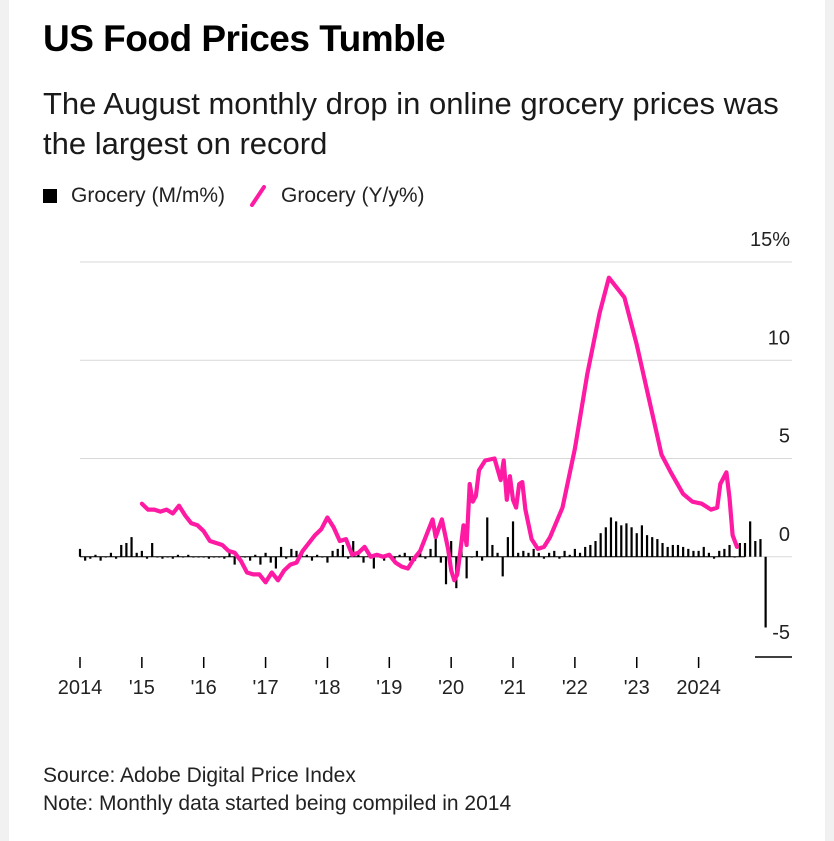  I want to click on source-note: Source: Adobe Digital Price Index, so click(199, 775).